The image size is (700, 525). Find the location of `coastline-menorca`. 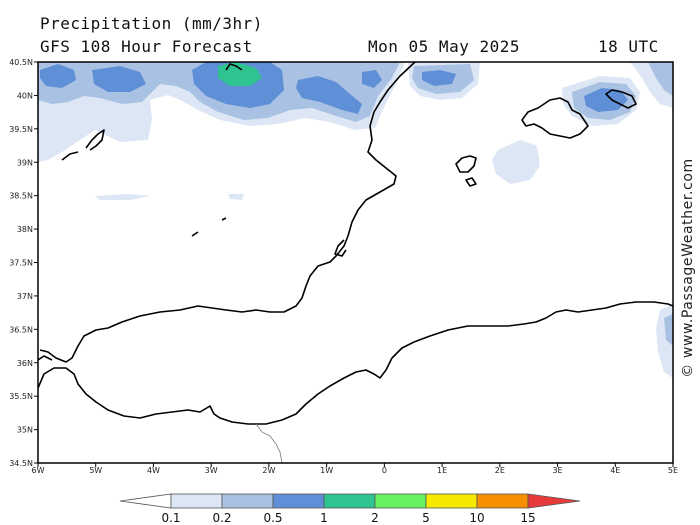

coastline-menorca is located at coordinates (621, 99).